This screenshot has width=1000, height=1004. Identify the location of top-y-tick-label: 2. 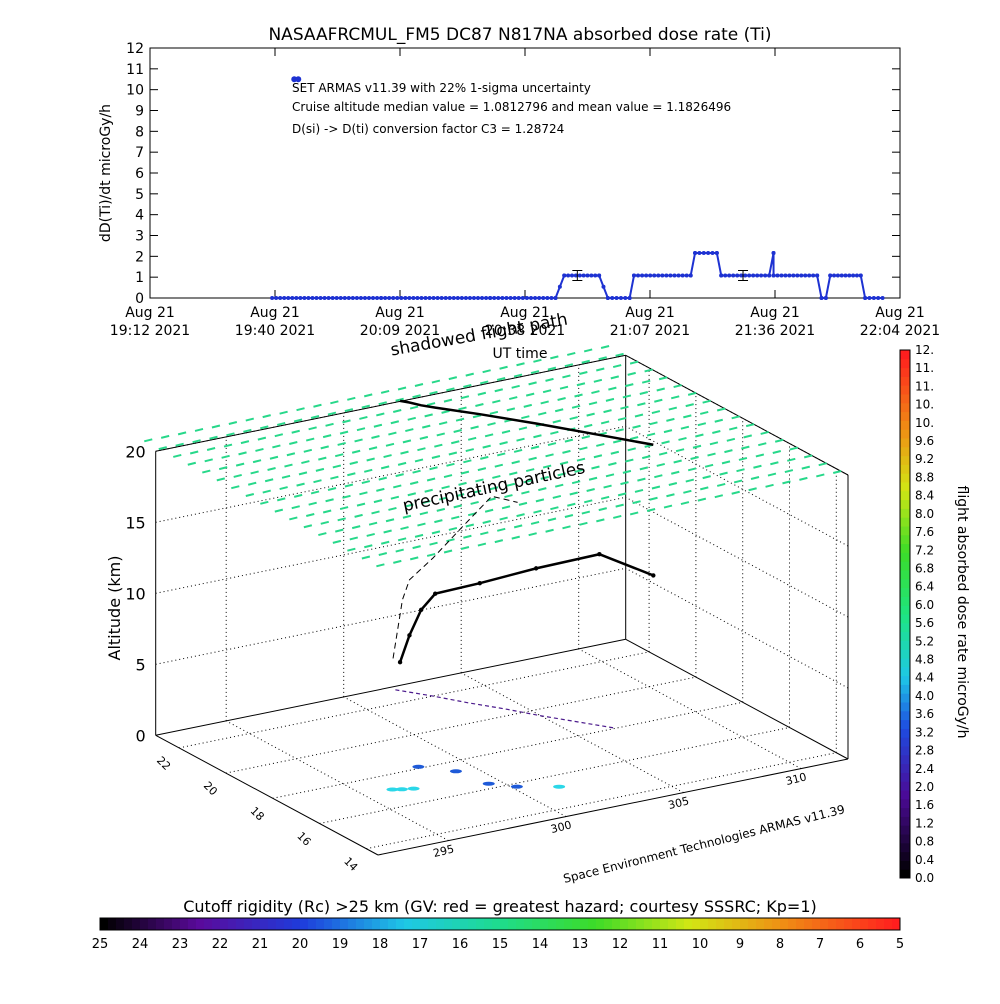
(139, 257).